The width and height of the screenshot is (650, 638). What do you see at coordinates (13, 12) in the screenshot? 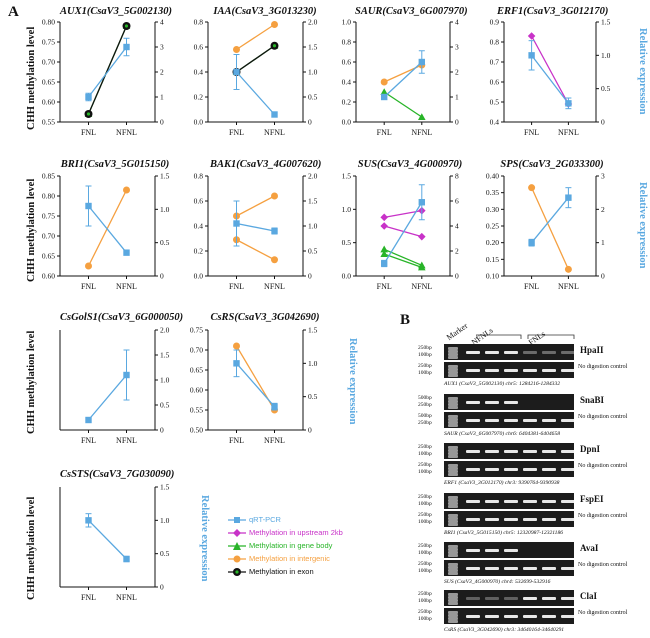
I see `panel-a-label: A` at bounding box center [13, 12].